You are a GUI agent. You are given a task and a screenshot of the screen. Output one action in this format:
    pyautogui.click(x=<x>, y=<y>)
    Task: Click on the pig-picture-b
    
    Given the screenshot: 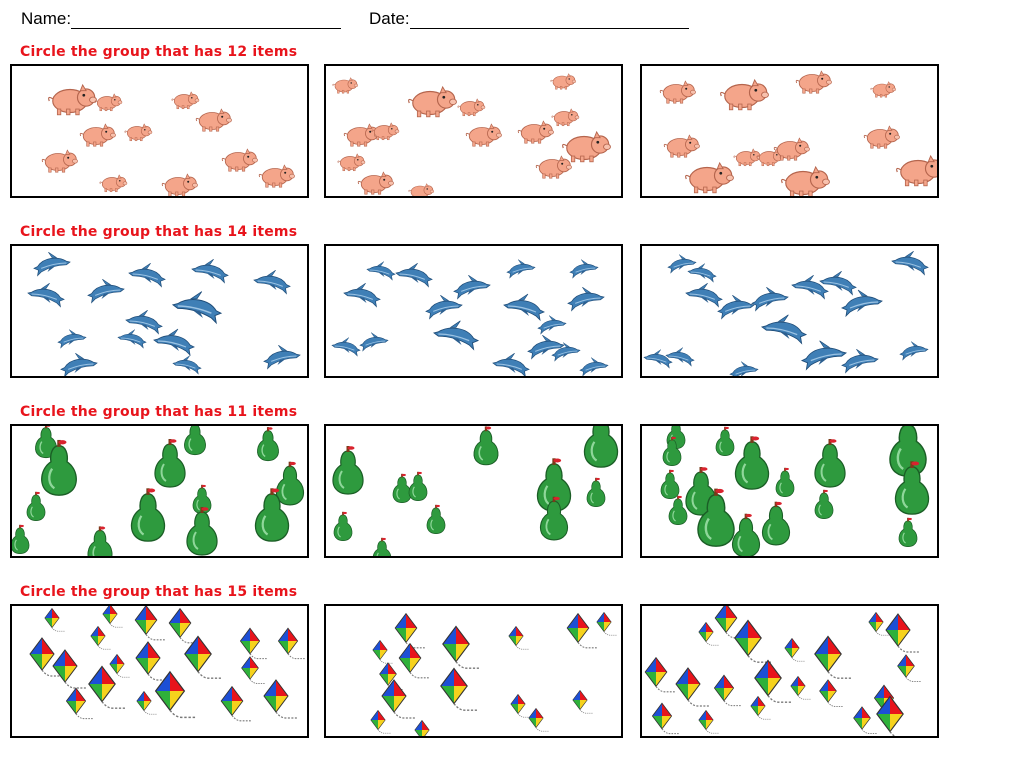 What is the action you would take?
    pyautogui.click(x=471, y=134)
    